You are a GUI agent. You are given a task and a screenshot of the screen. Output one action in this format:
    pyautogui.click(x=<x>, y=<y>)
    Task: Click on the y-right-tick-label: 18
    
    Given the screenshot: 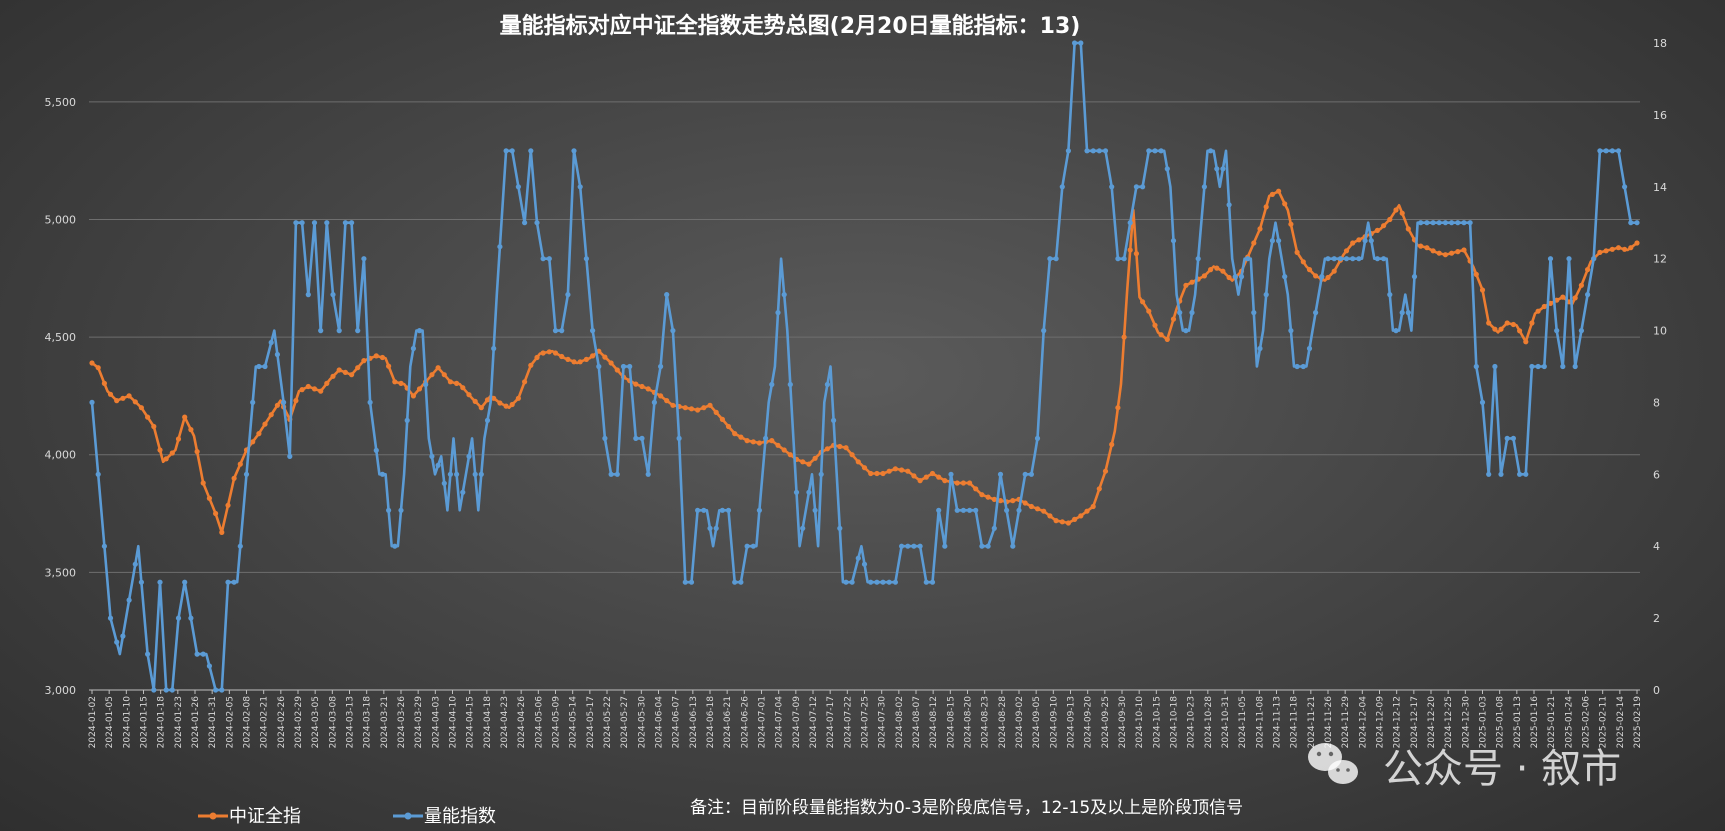 What is the action you would take?
    pyautogui.click(x=1660, y=43)
    